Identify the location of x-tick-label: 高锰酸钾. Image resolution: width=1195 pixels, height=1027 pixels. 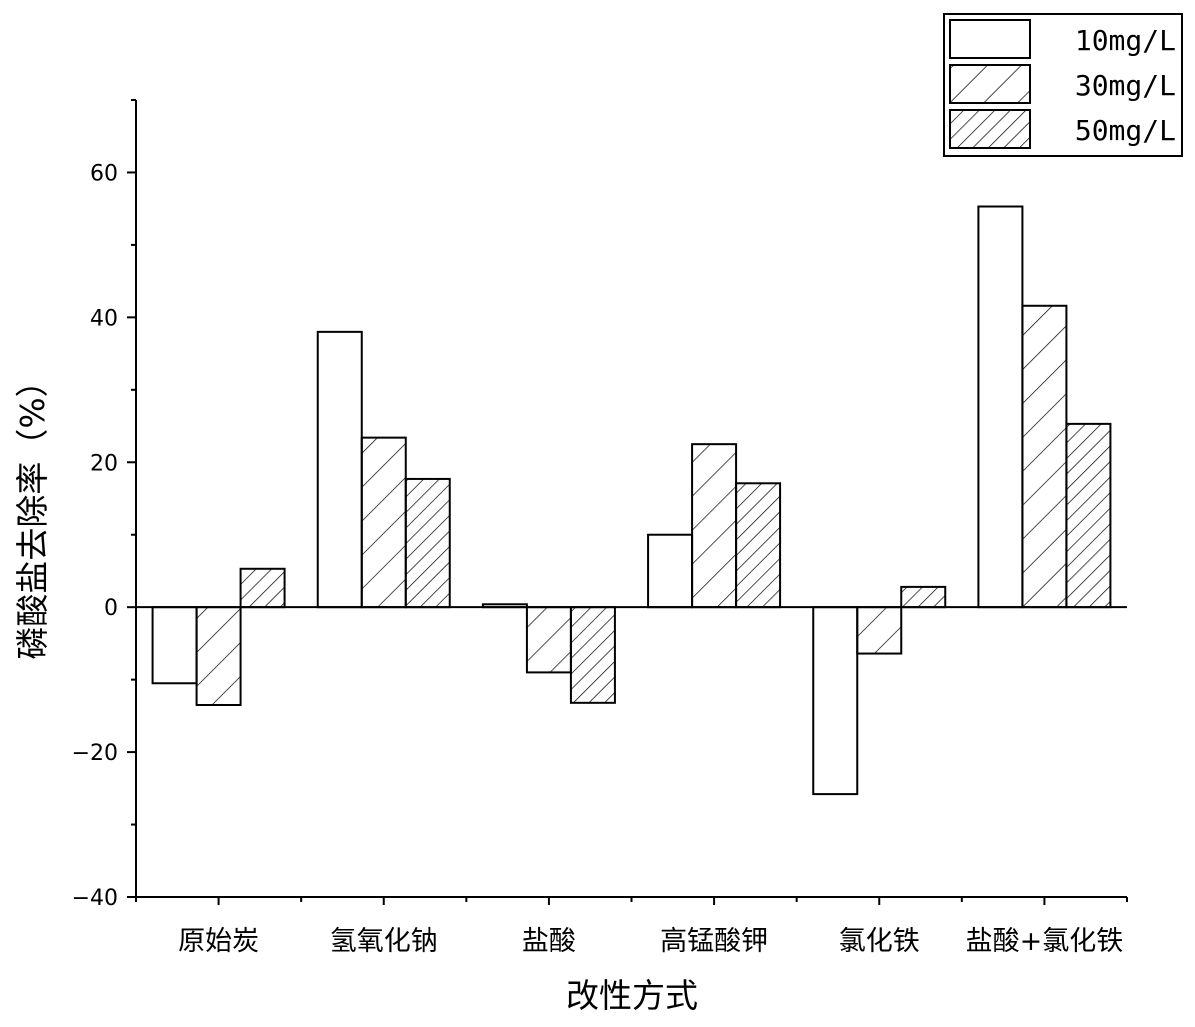
(714, 941).